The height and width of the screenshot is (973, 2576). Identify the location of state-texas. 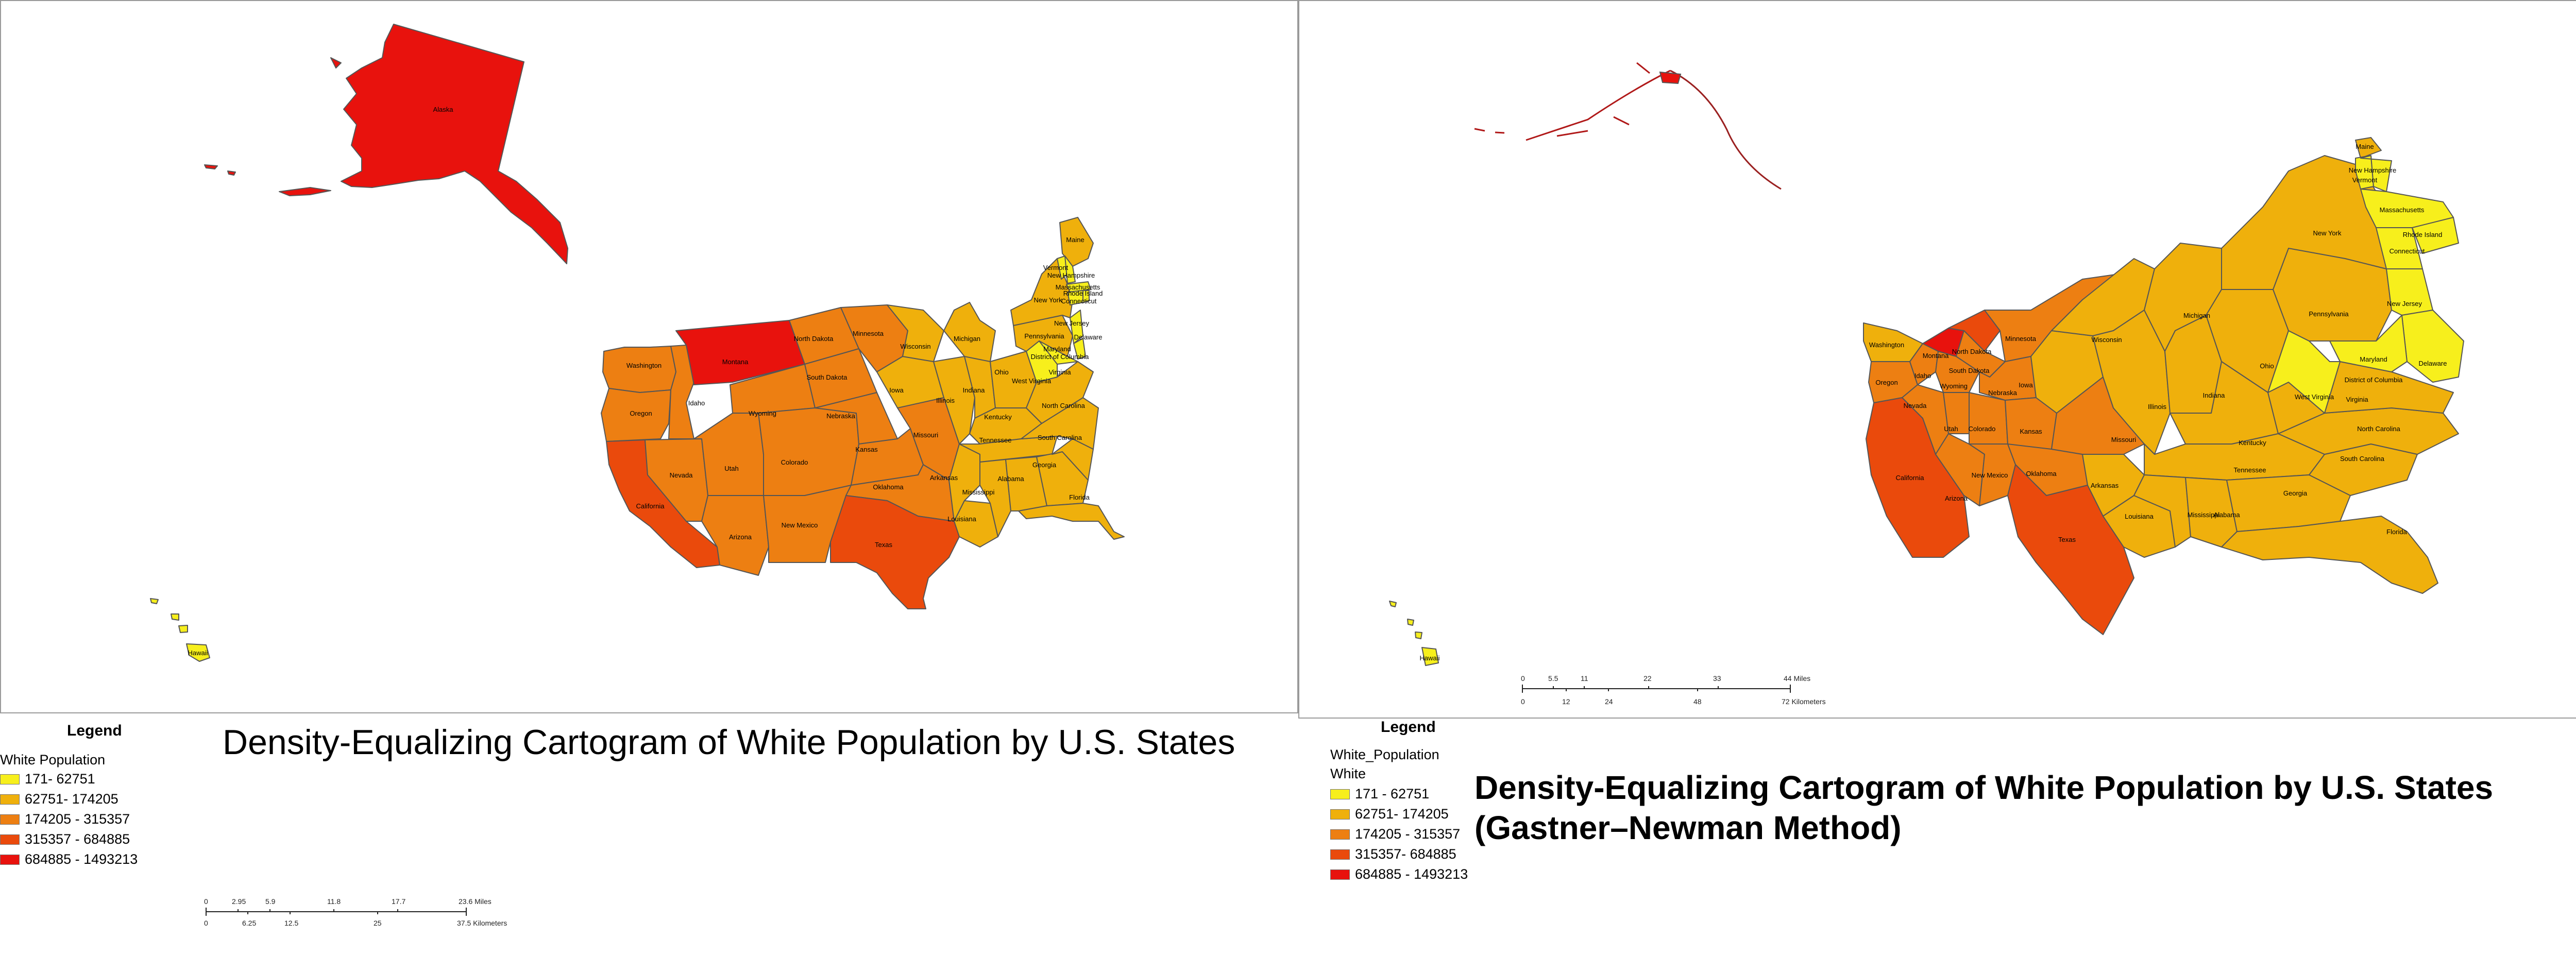
(895, 552).